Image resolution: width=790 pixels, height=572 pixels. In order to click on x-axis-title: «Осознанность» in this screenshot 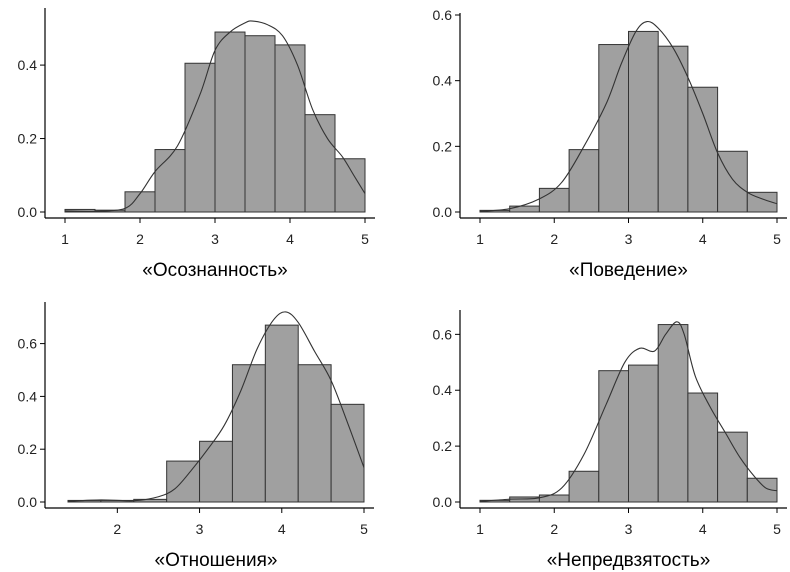, I will do `click(214, 270)`.